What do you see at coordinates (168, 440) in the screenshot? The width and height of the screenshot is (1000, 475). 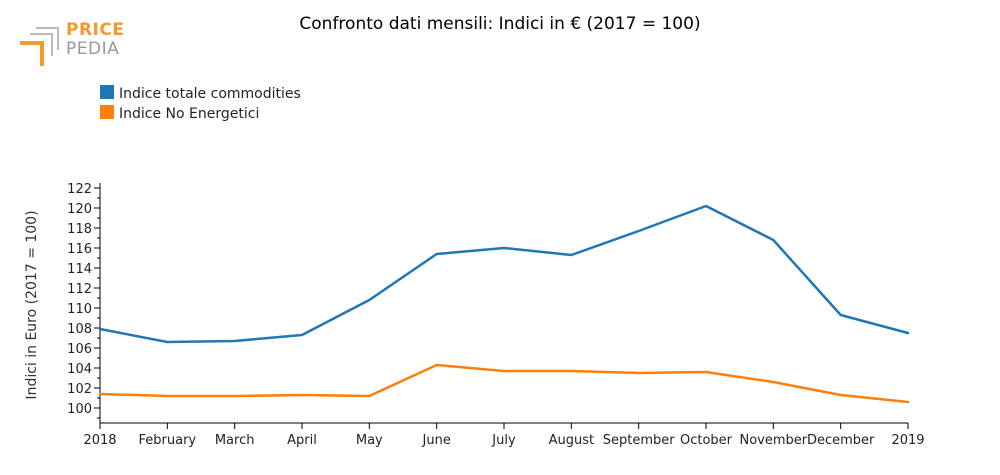 I see `x-tick-label-2: February` at bounding box center [168, 440].